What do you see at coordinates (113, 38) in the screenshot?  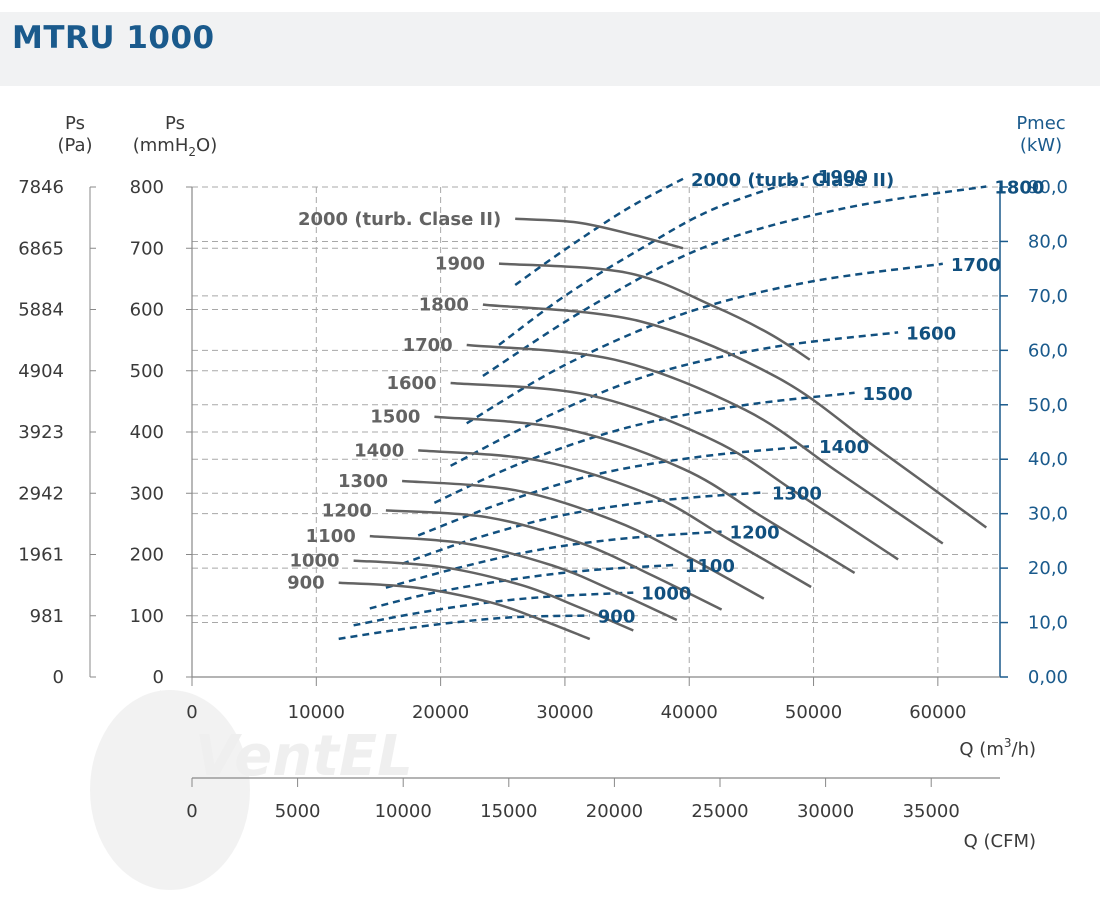 I see `chart-title: MTRU 1000` at bounding box center [113, 38].